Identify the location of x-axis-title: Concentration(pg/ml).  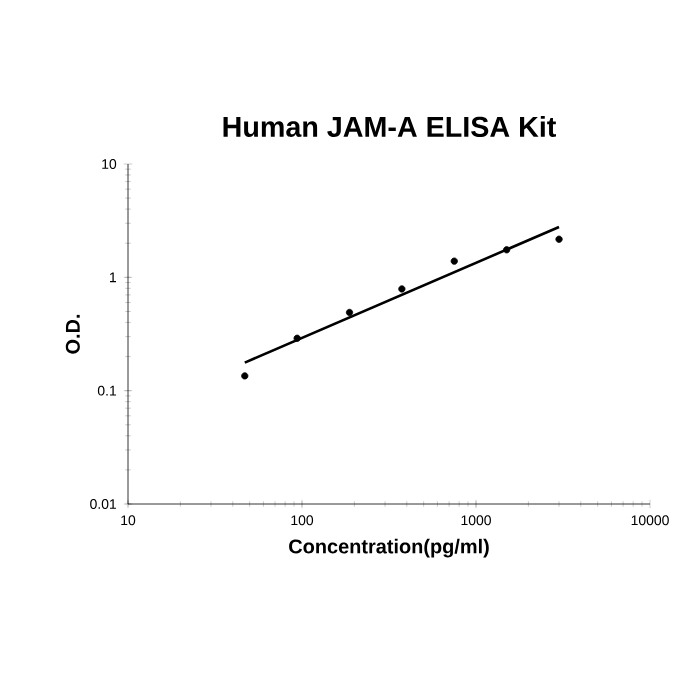
(389, 548).